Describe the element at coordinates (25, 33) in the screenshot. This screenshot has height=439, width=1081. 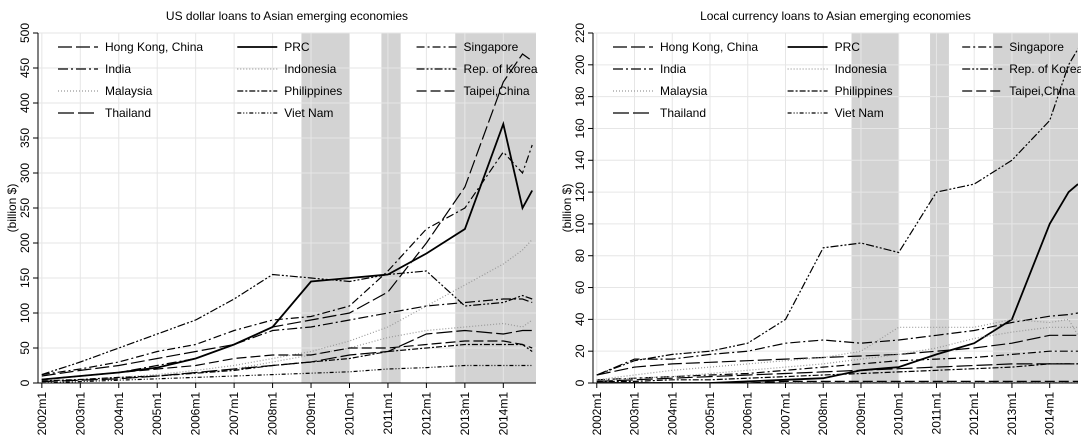
I see `y-tick-label: 500` at that location.